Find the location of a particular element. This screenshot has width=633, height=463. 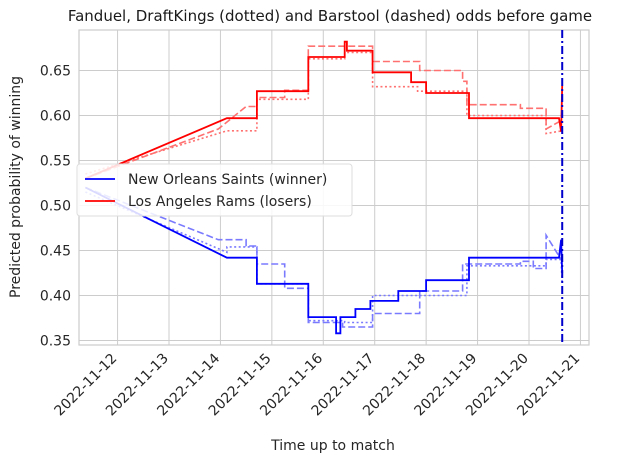

legend-box is located at coordinates (214, 190).